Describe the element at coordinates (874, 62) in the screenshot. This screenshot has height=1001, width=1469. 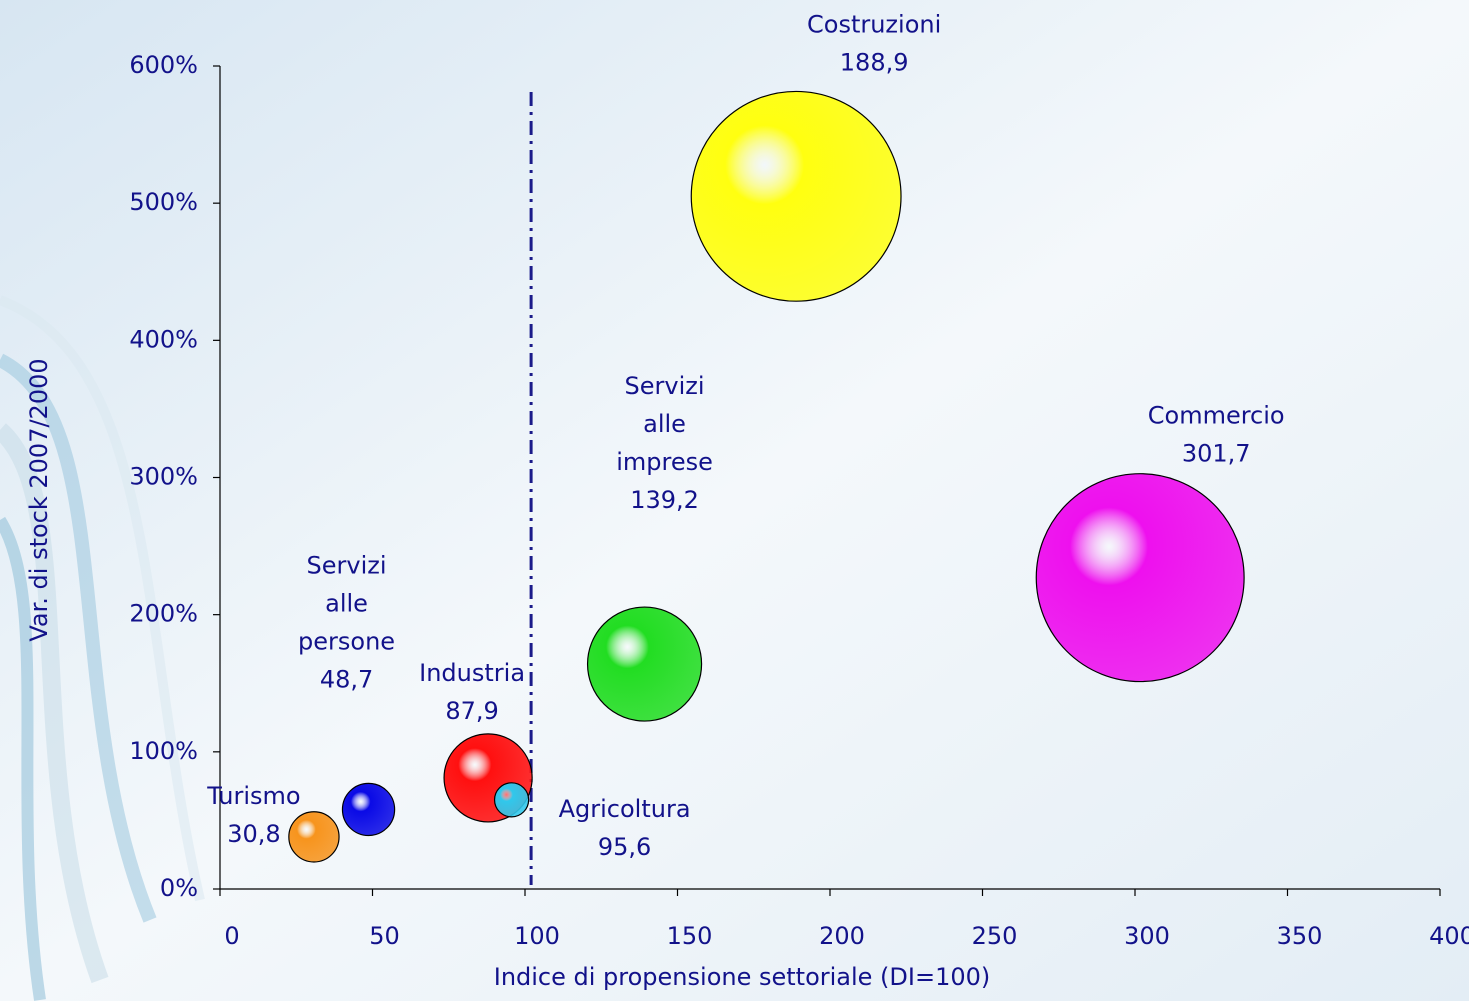
I see `value-label: 188,9` at that location.